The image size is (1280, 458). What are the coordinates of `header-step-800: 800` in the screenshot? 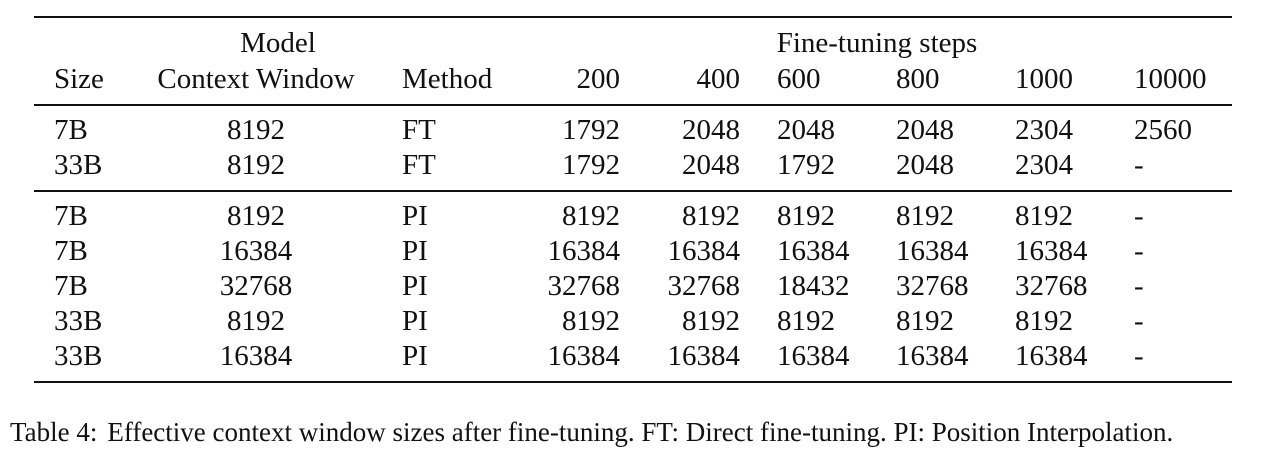 It's located at (918, 79).